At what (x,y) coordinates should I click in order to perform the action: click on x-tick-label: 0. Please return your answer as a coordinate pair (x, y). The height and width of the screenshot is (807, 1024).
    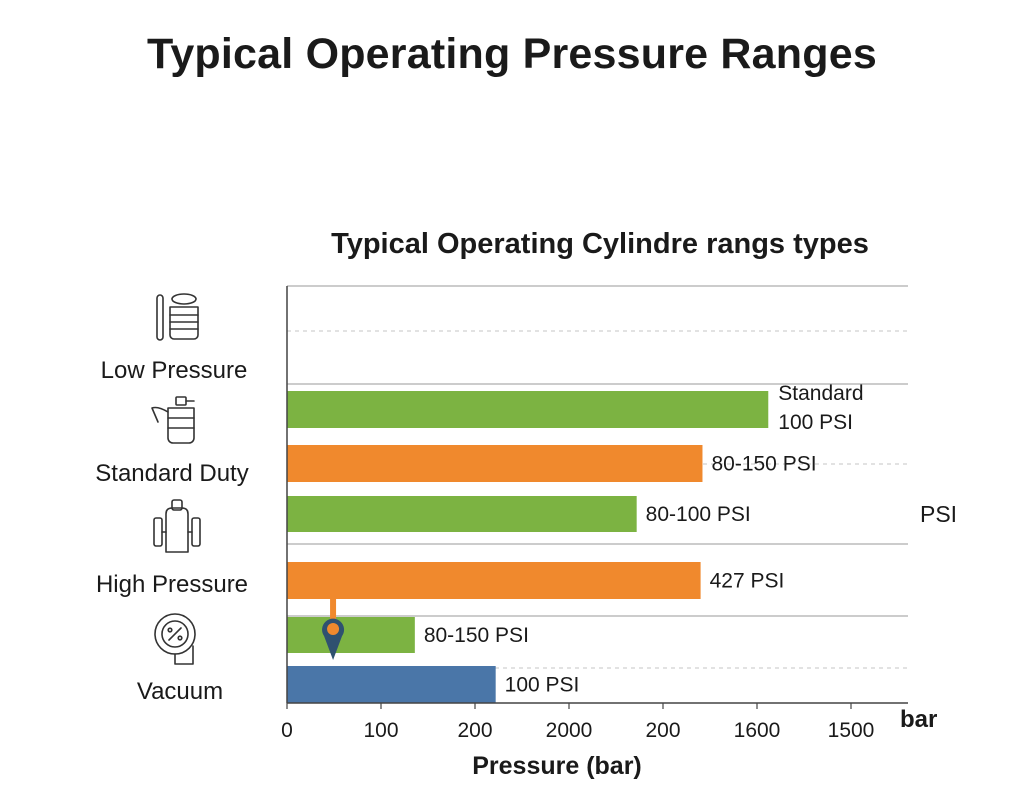
    Looking at the image, I should click on (287, 730).